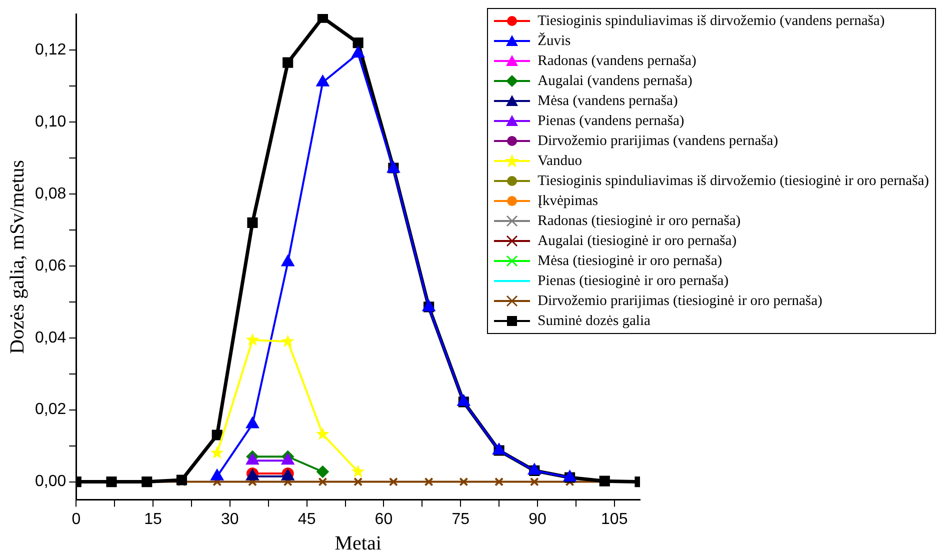 The width and height of the screenshot is (940, 560). Describe the element at coordinates (230, 519) in the screenshot. I see `x-tick-label: 30` at that location.